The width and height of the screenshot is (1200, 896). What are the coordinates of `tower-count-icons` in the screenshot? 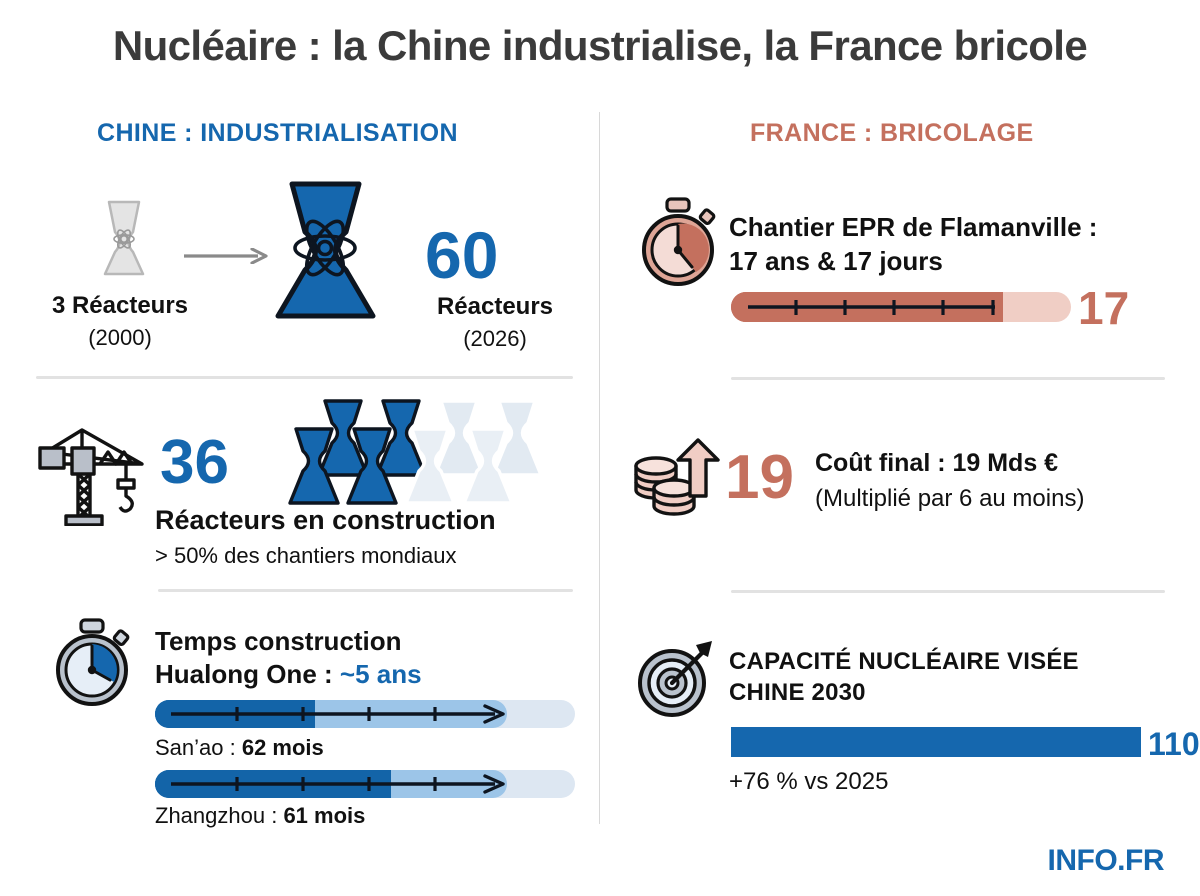 It's located at (415, 452).